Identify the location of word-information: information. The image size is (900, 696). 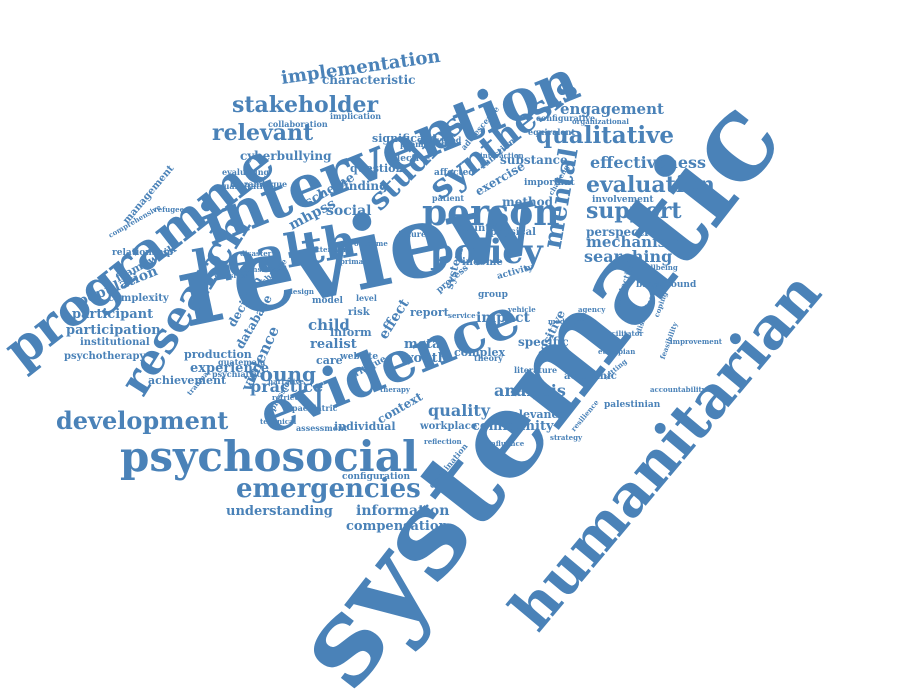
(403, 510).